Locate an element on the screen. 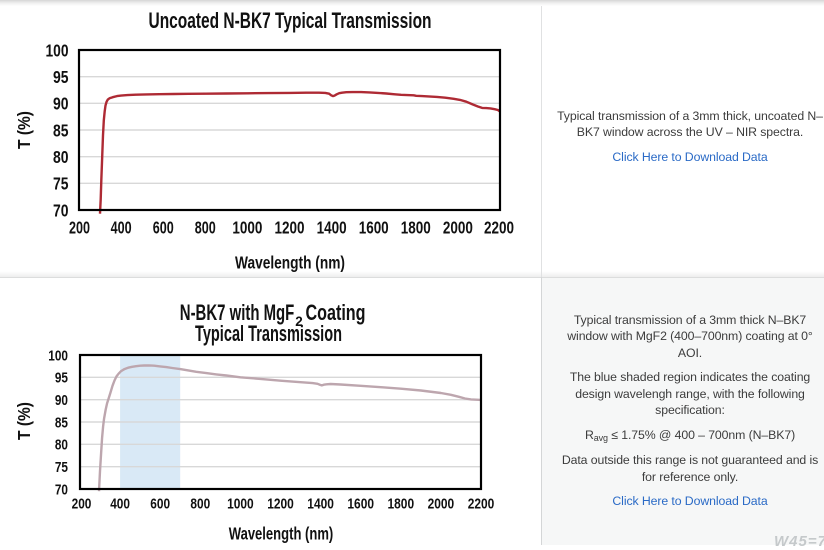 The width and height of the screenshot is (824, 550). svg-text: 2 is located at coordinates (299, 321).